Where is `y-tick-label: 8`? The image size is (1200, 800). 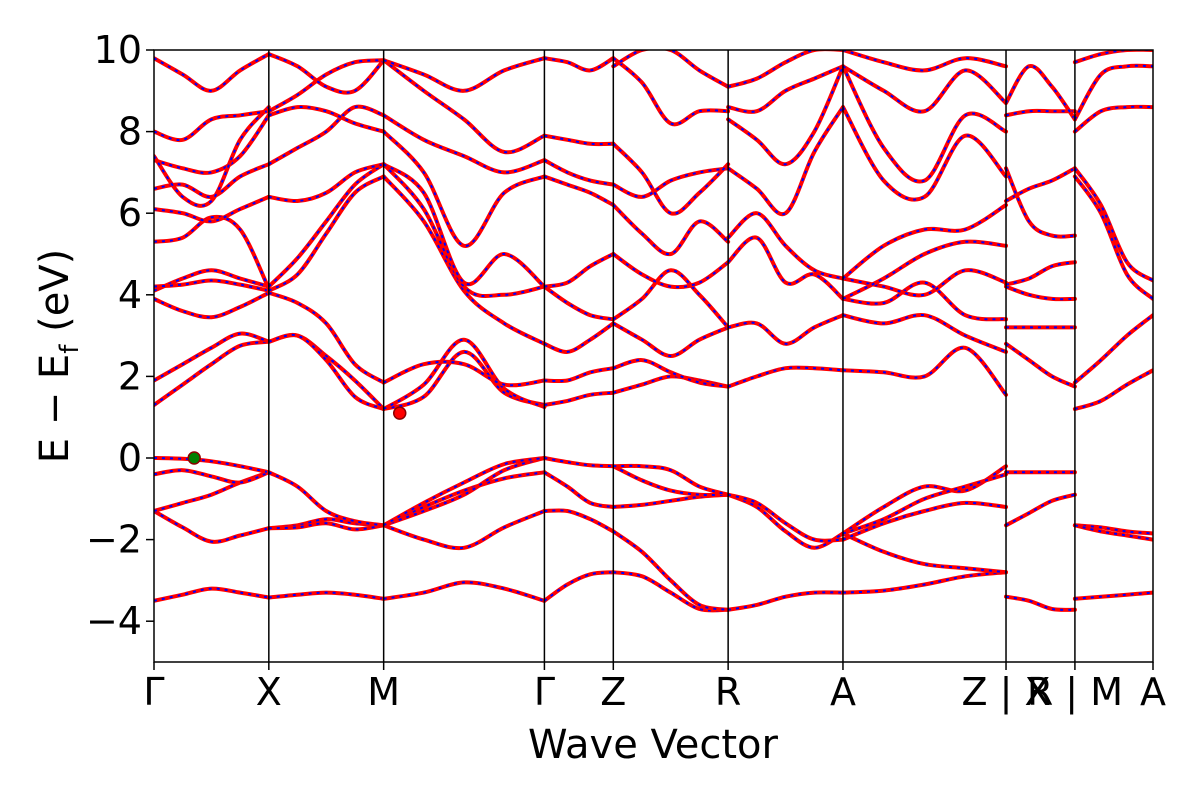
y-tick-label: 8 is located at coordinates (130, 132).